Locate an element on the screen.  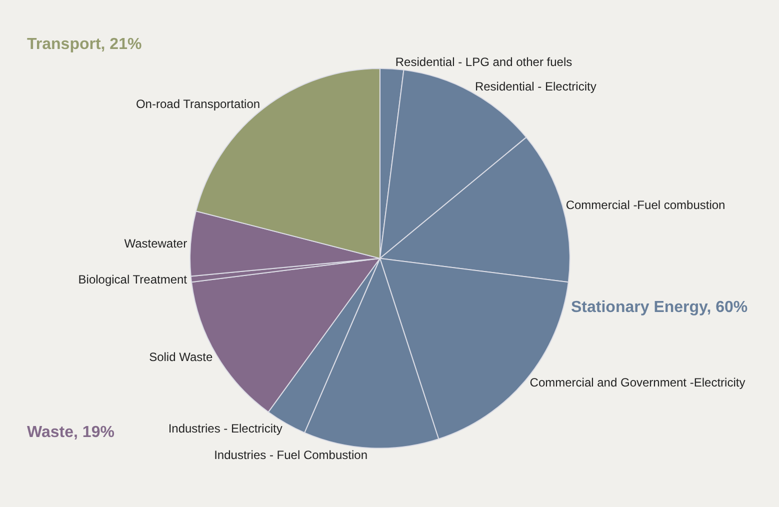
slice-label: Wastewater is located at coordinates (156, 243).